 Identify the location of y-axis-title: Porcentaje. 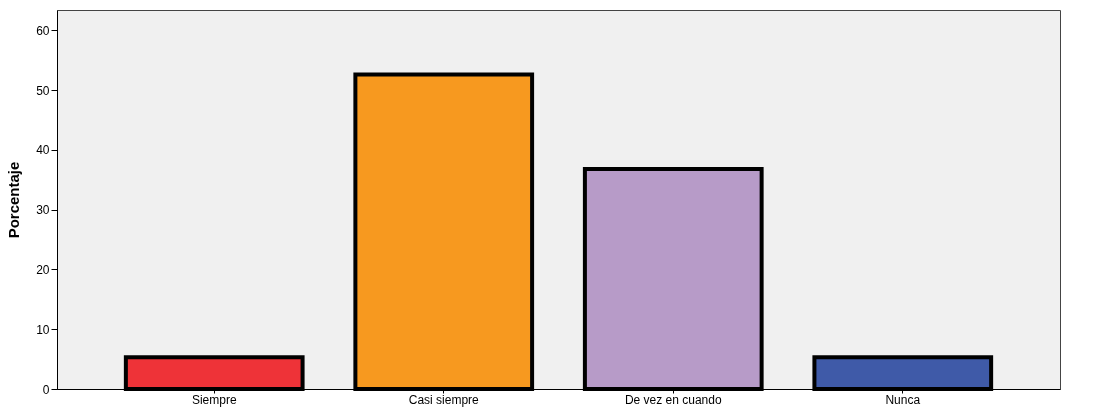
(14, 200).